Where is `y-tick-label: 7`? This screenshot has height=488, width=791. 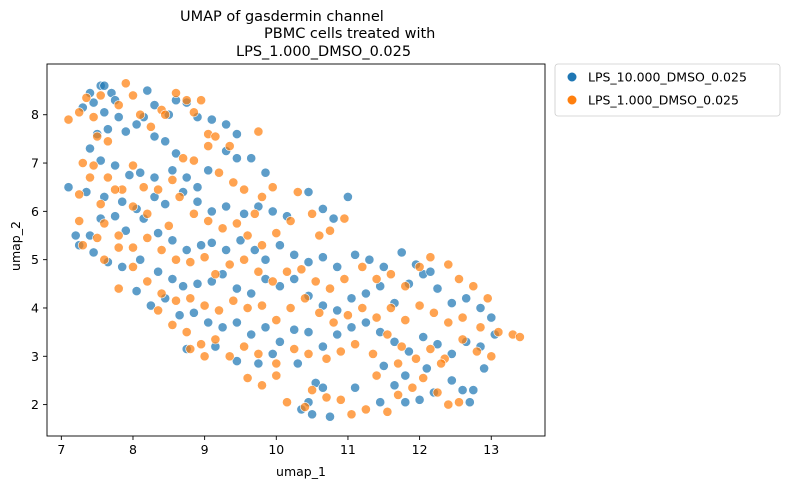
y-tick-label: 7 is located at coordinates (35, 163).